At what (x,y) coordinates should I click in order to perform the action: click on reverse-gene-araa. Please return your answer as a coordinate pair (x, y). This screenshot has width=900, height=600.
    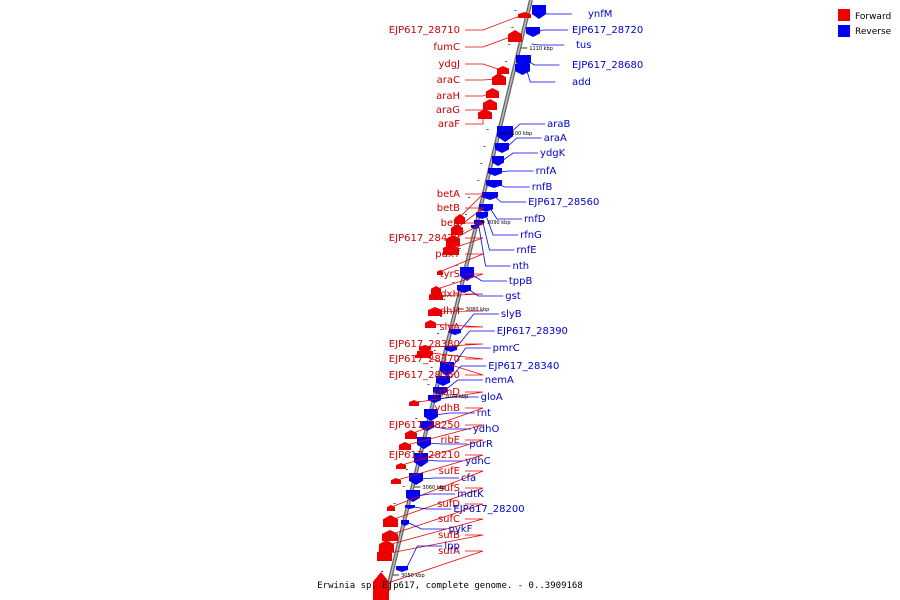
    Looking at the image, I should click on (502, 148).